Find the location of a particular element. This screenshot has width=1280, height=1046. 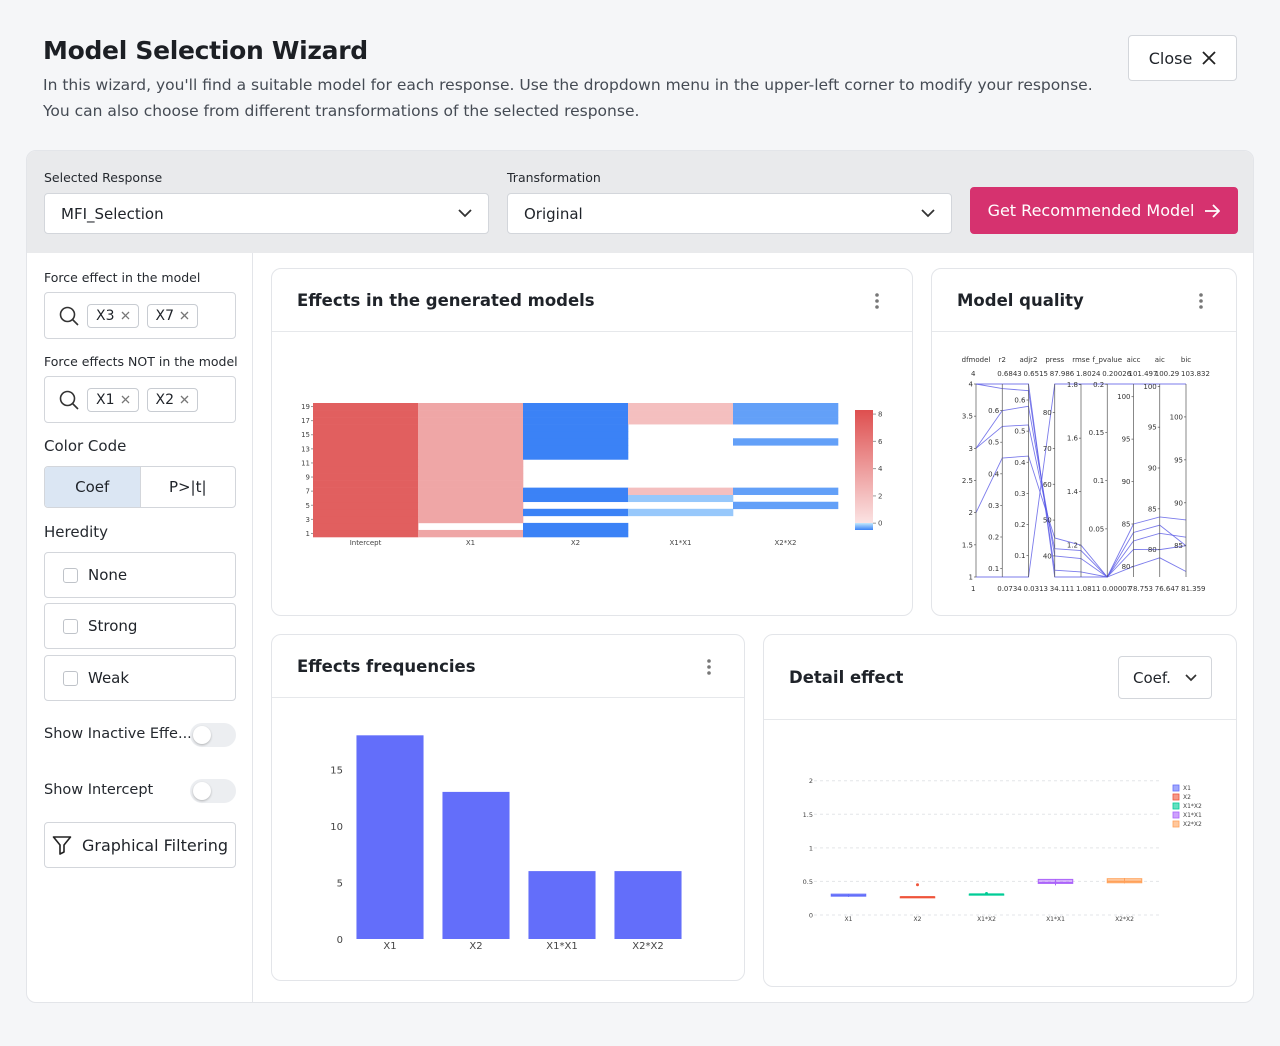

y-tick-label: 7 is located at coordinates (308, 492).